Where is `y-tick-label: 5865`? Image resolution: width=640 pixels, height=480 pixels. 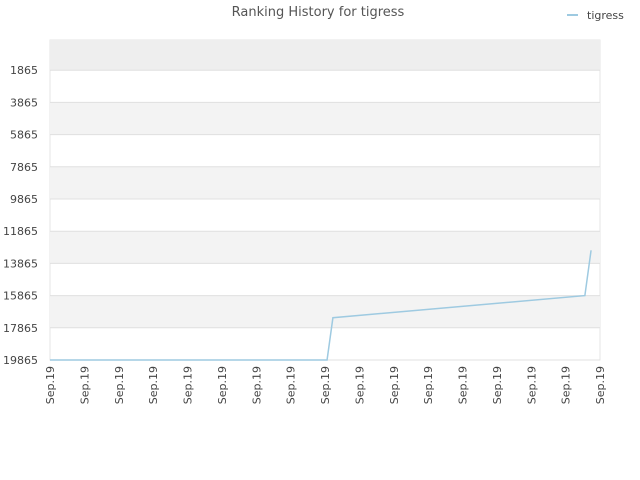
y-tick-label: 5865 is located at coordinates (24, 135).